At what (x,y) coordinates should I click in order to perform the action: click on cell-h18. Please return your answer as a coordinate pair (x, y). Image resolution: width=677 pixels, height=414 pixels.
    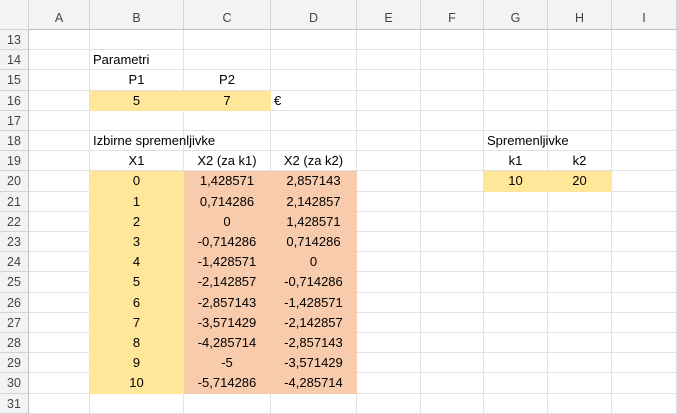
    Looking at the image, I should click on (580, 141).